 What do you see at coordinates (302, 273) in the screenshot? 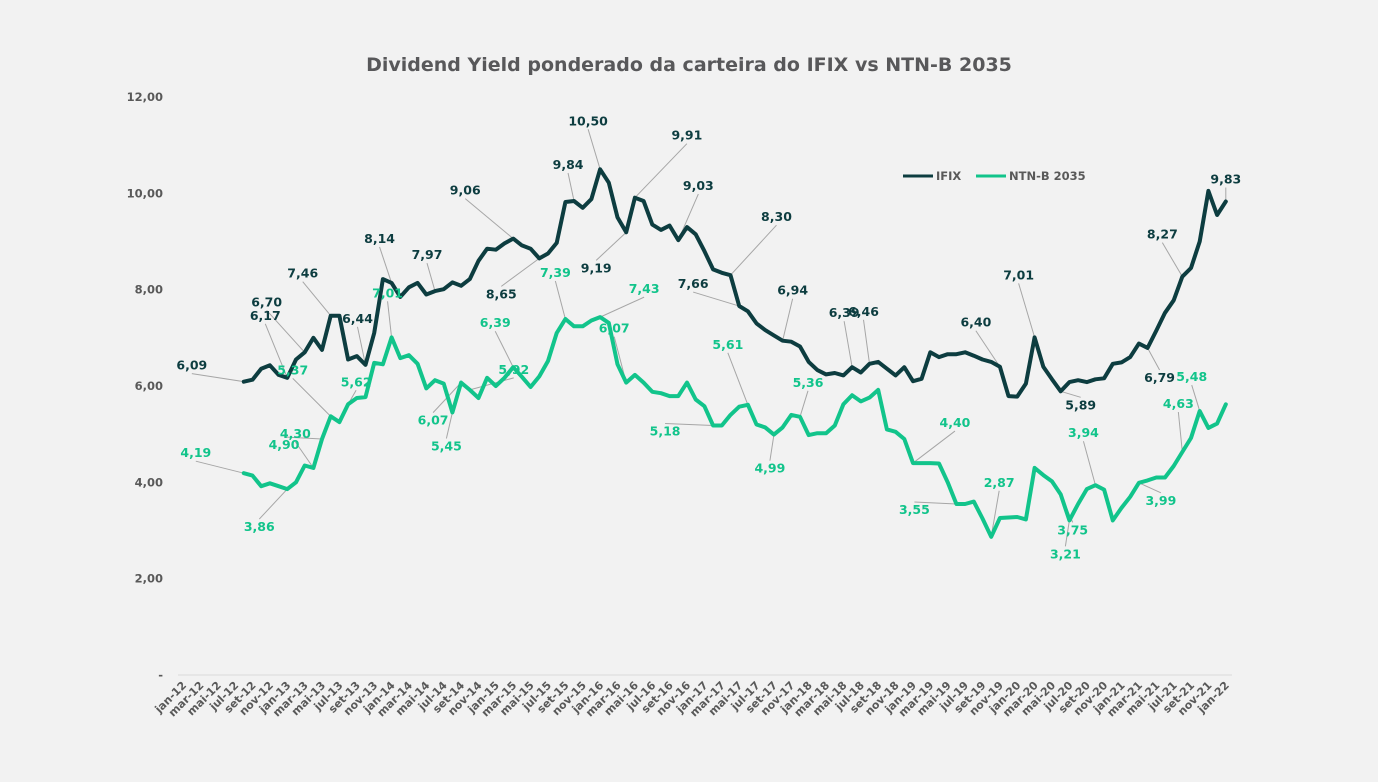
I see `data-label: 7,46` at bounding box center [302, 273].